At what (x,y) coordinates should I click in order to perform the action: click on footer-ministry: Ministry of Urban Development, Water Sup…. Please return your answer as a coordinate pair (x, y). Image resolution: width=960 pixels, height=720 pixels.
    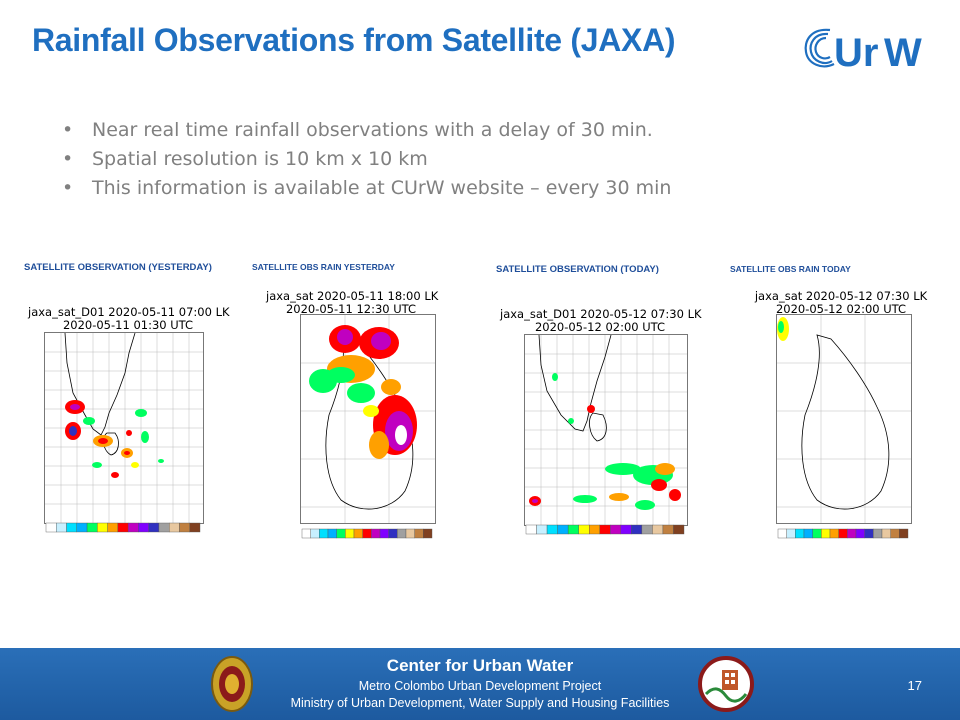
    Looking at the image, I should click on (480, 703).